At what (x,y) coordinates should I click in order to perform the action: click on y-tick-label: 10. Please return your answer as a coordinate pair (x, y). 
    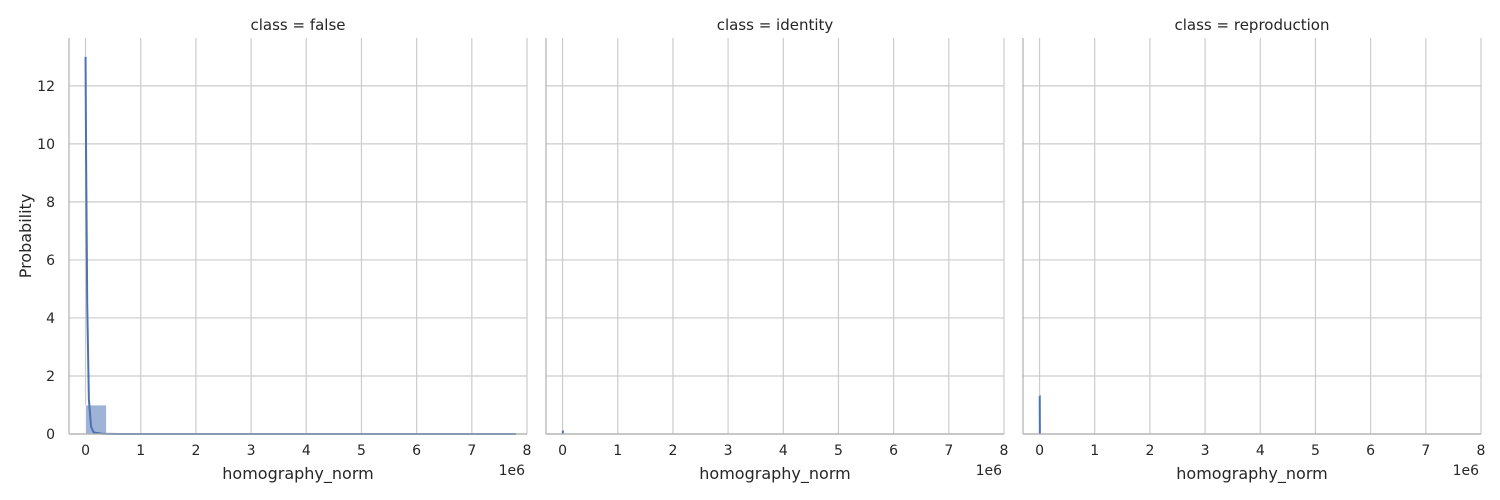
    Looking at the image, I should click on (46, 145).